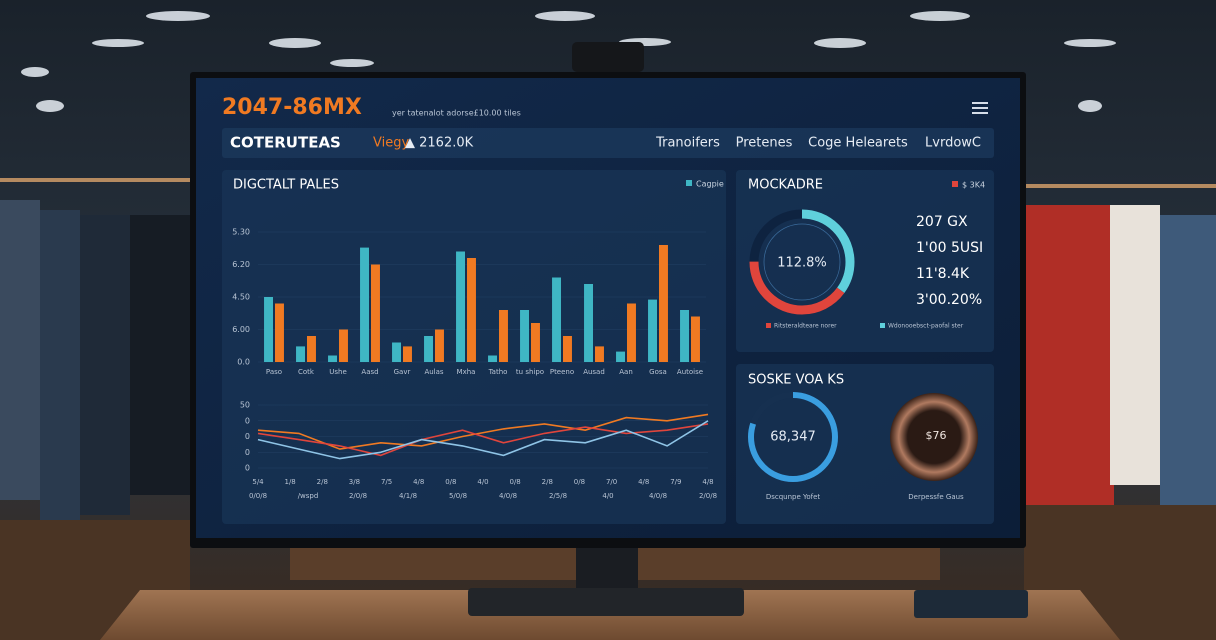 The height and width of the screenshot is (640, 1216). What do you see at coordinates (926, 326) in the screenshot?
I see `legend-label: Wdonooebsct-paofal ster` at bounding box center [926, 326].